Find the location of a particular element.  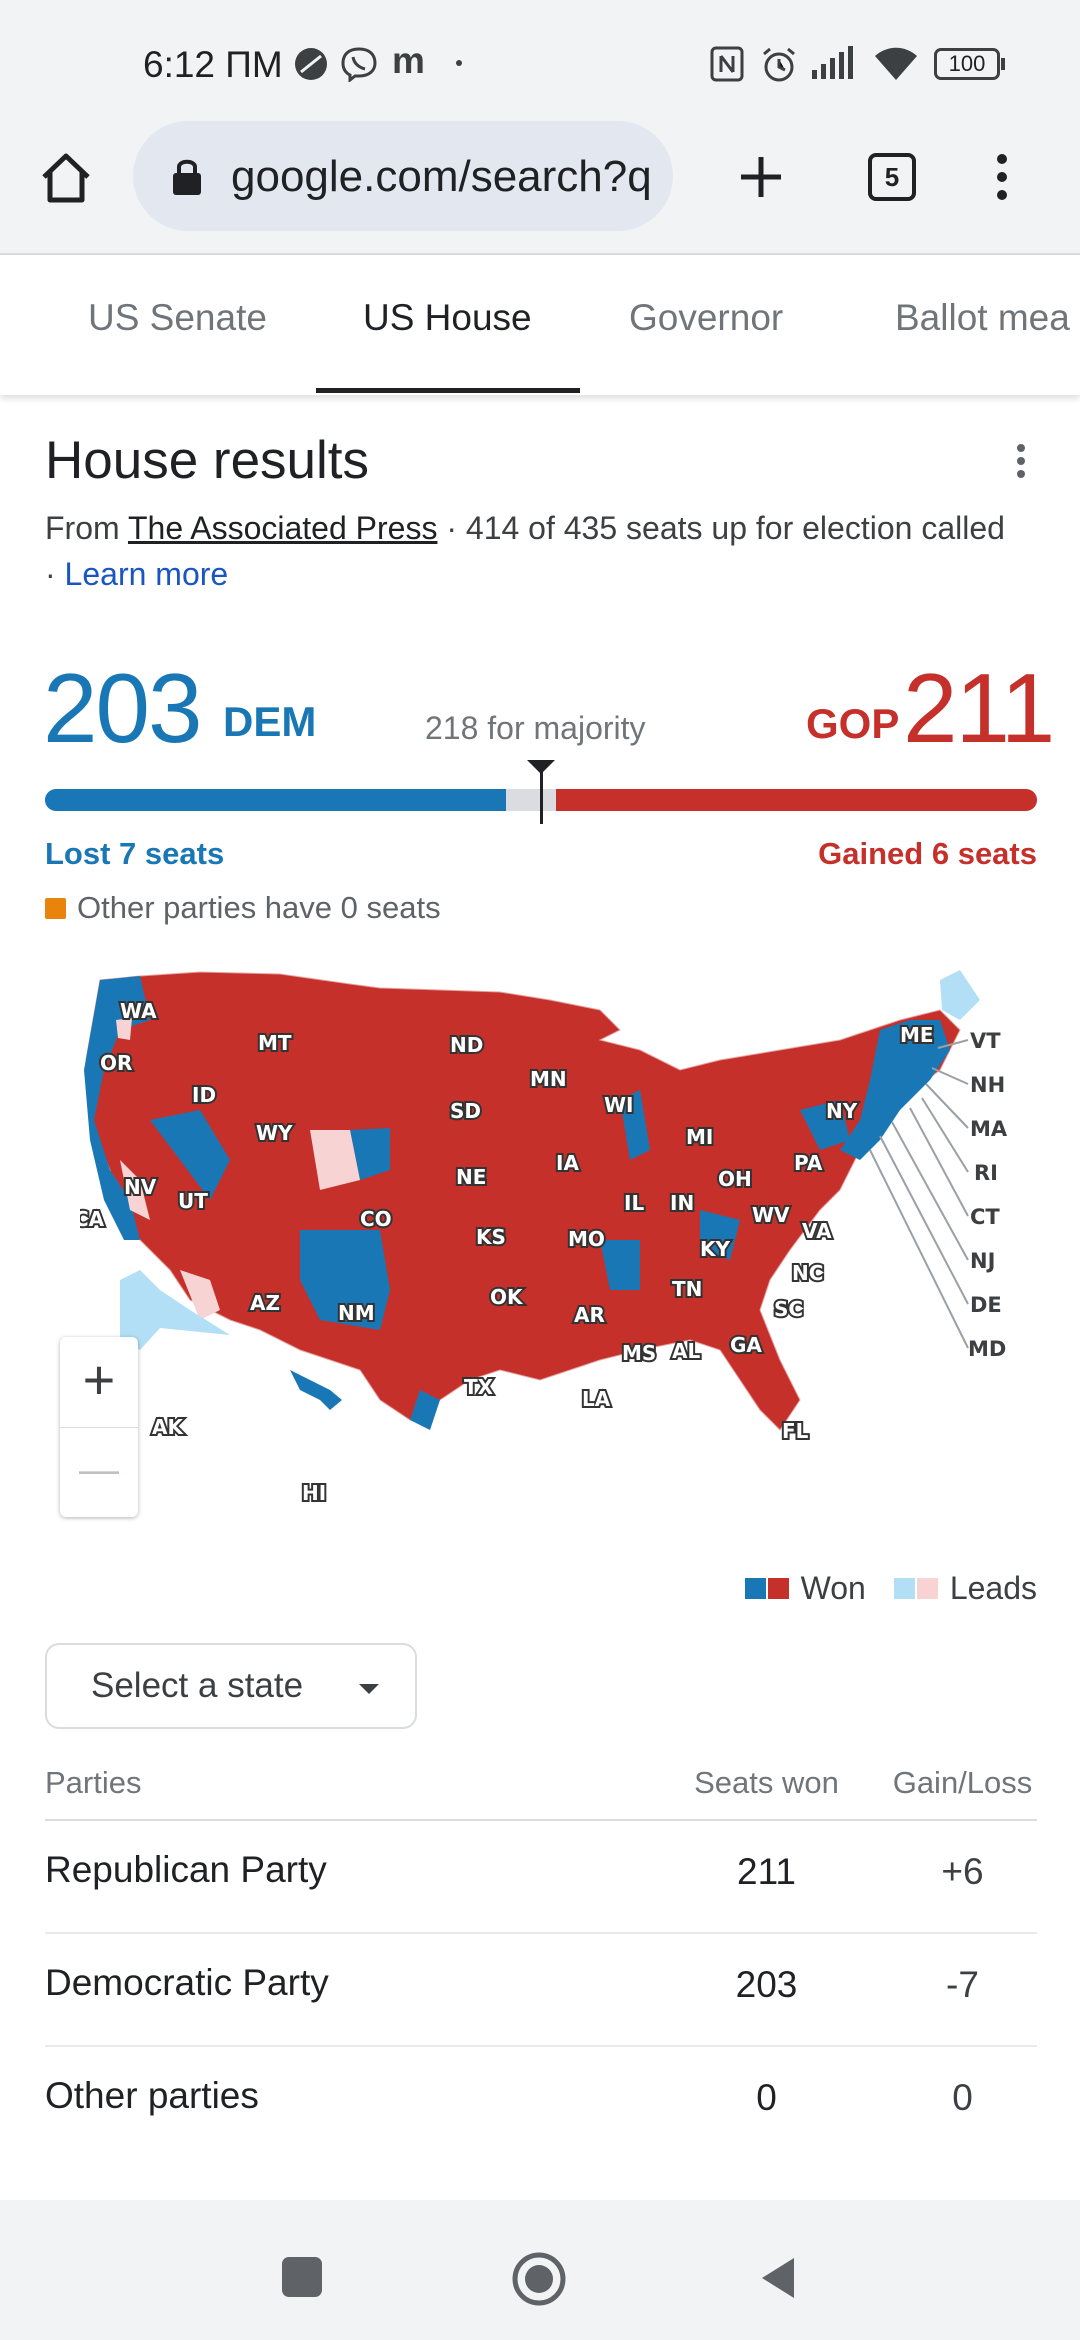

more-options-icon is located at coordinates (1021, 462).